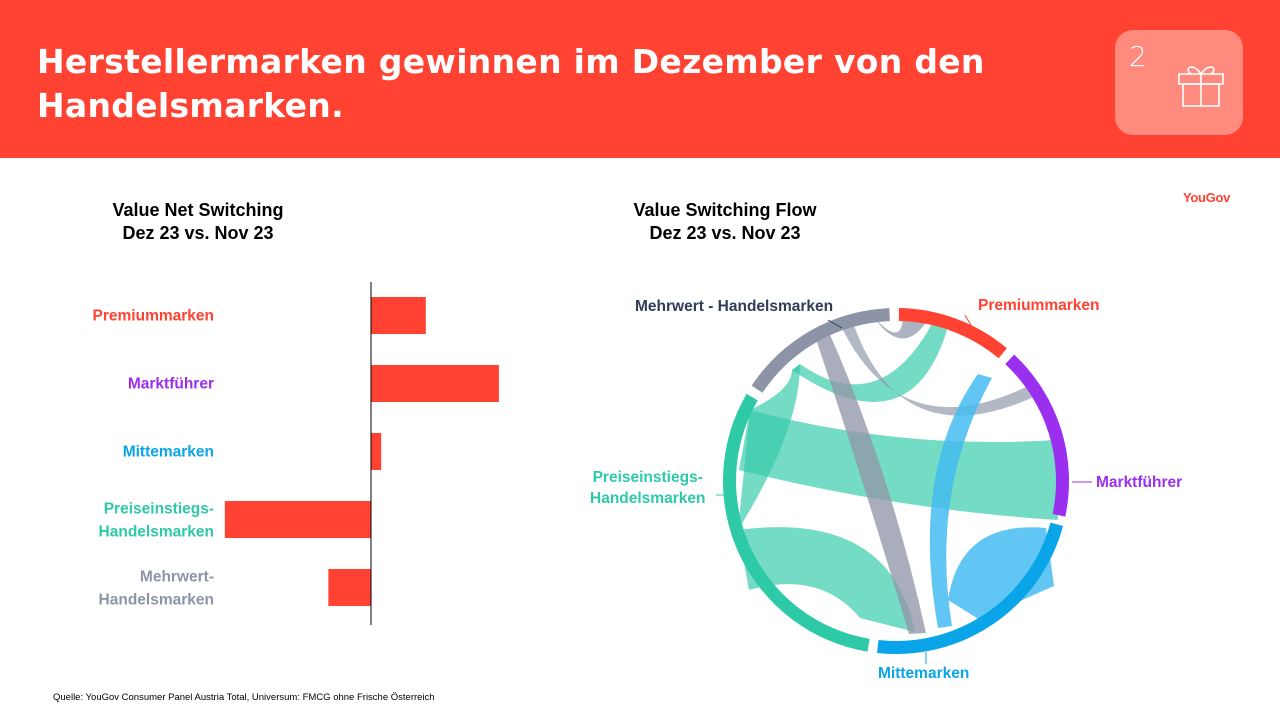 The image size is (1280, 720). I want to click on yougov-logo: YouGov, so click(1207, 197).